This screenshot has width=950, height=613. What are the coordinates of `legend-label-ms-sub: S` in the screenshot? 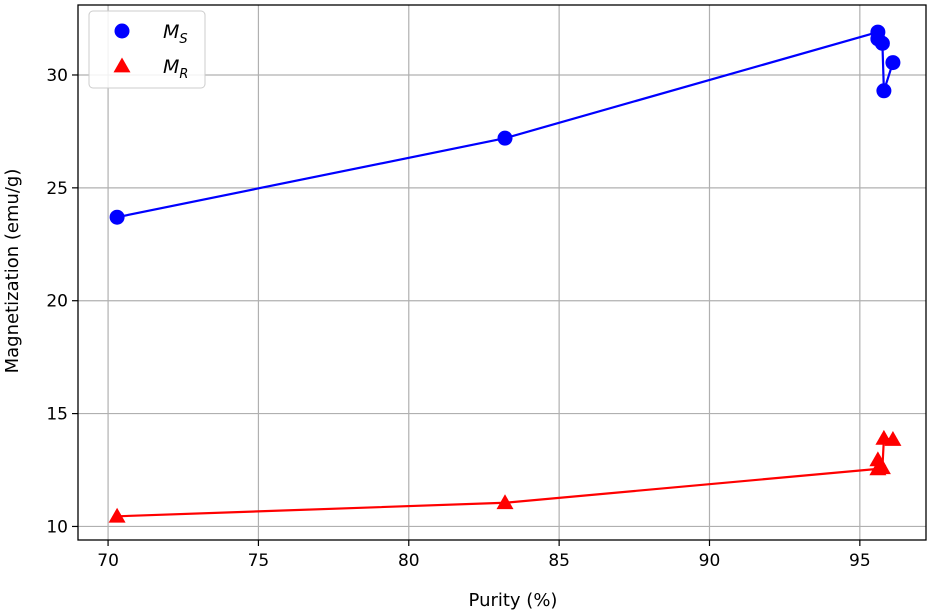 It's located at (183, 39).